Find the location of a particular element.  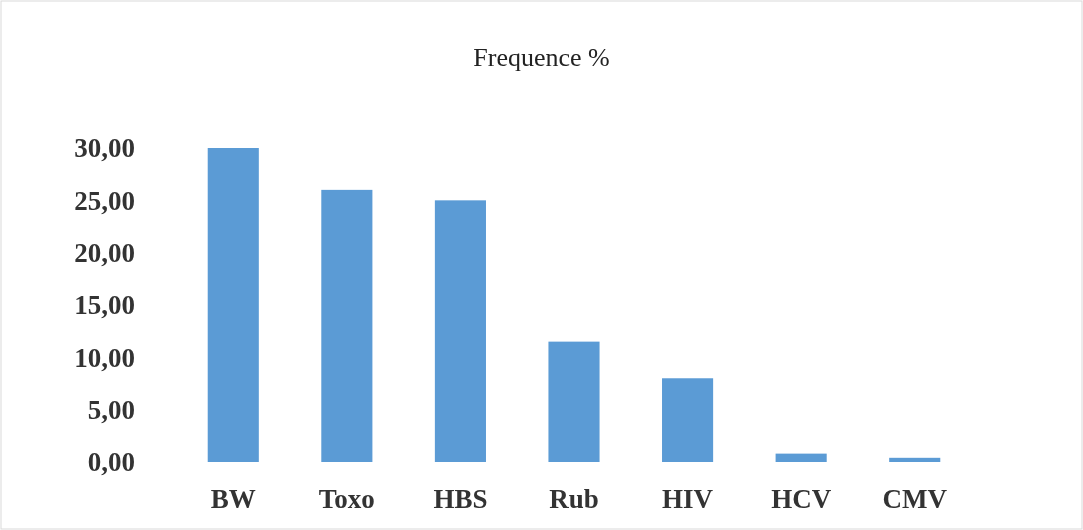

y-tick-label: 25,00 is located at coordinates (104, 200).